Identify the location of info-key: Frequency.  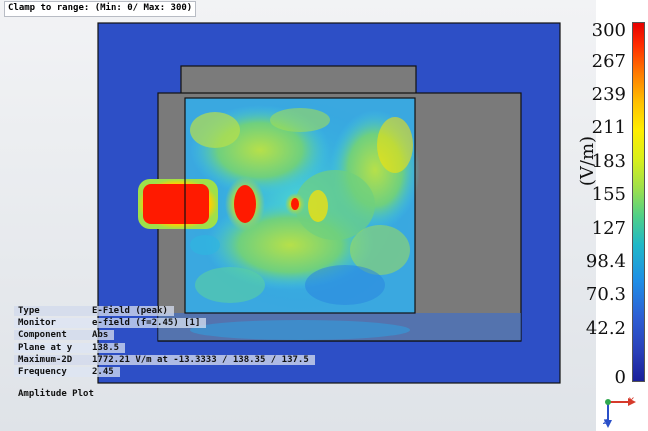
(52, 372).